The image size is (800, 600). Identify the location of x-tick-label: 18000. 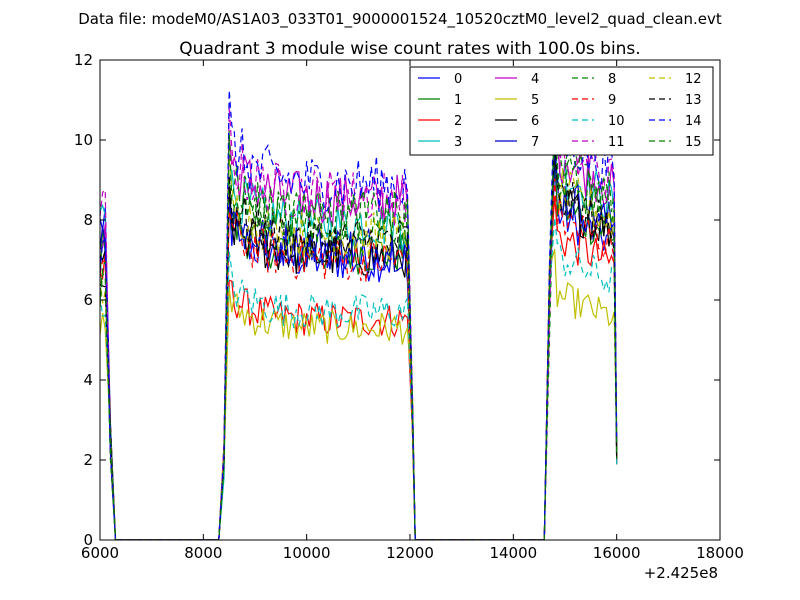
(720, 553).